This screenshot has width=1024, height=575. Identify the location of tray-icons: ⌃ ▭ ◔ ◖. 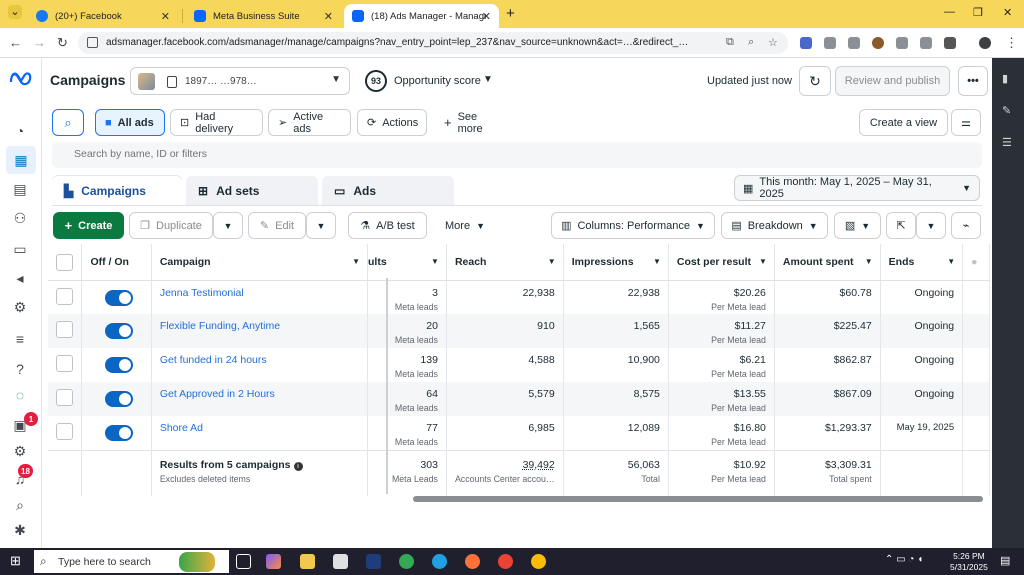
(904, 559).